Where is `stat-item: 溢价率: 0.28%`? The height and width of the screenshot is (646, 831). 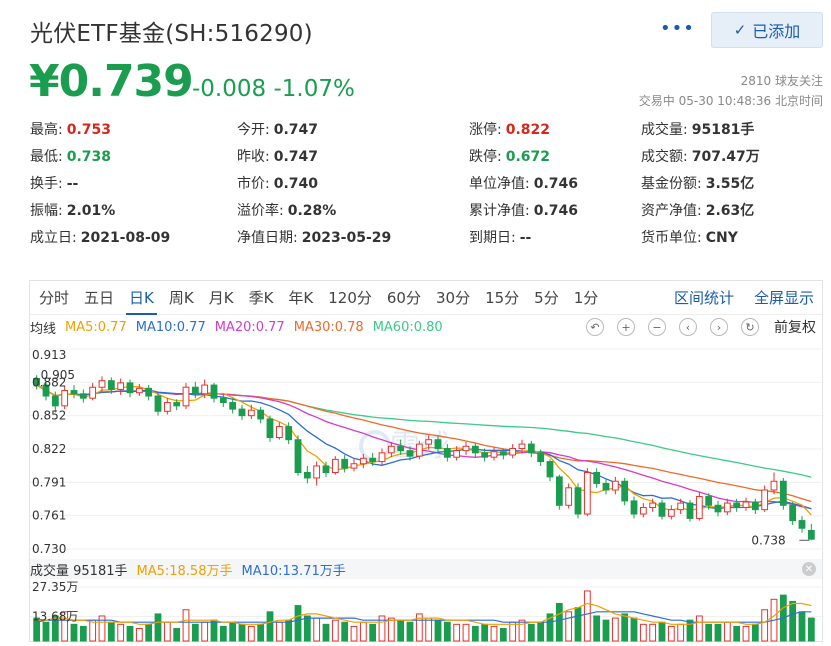 stat-item: 溢价率: 0.28% is located at coordinates (286, 210).